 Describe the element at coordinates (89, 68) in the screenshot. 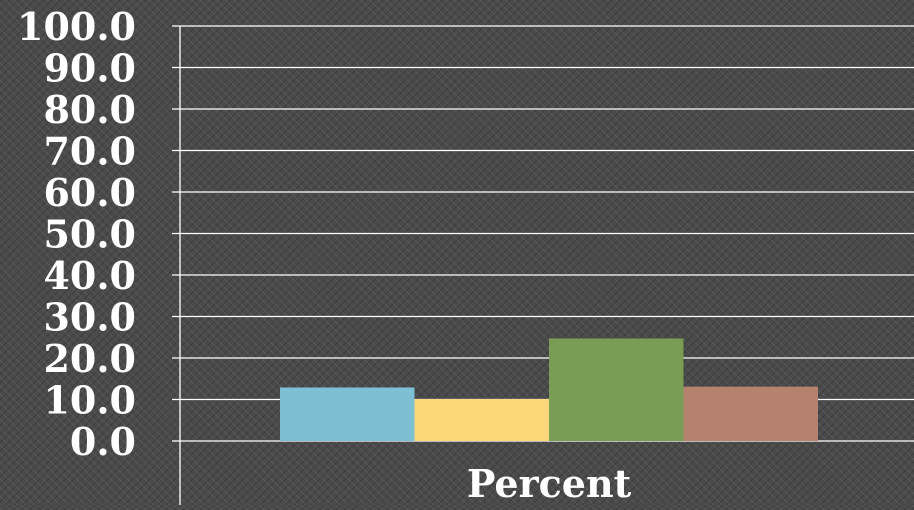

I see `y-tick-label: 90.0` at that location.